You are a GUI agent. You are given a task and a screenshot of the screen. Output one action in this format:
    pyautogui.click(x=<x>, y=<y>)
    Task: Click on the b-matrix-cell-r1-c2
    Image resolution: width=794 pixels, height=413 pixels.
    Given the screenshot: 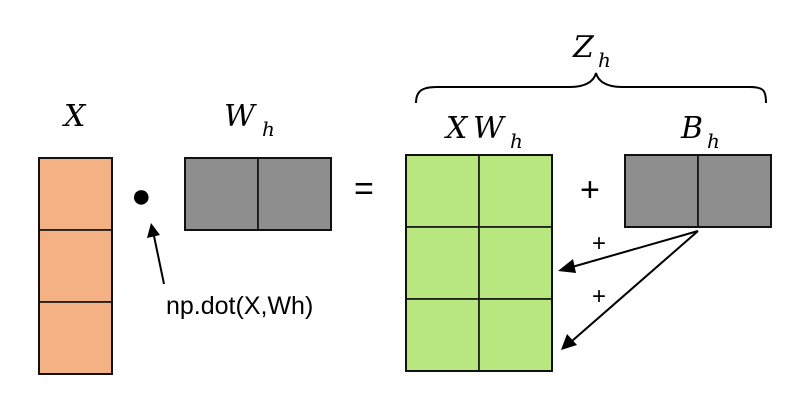 What is the action you would take?
    pyautogui.click(x=734, y=191)
    